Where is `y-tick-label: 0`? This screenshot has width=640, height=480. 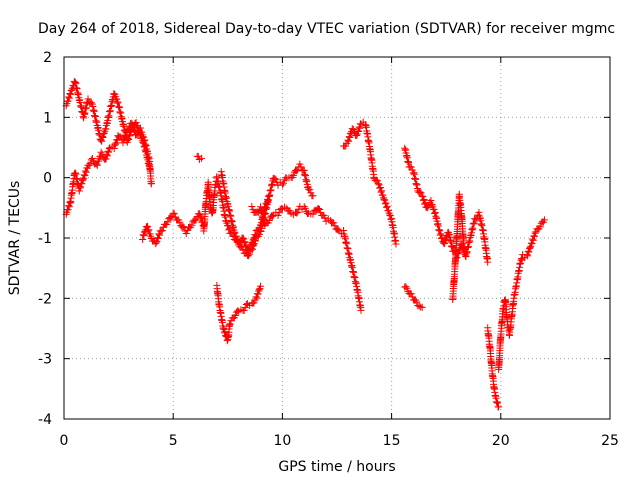
y-tick-label: 0 is located at coordinates (47, 179).